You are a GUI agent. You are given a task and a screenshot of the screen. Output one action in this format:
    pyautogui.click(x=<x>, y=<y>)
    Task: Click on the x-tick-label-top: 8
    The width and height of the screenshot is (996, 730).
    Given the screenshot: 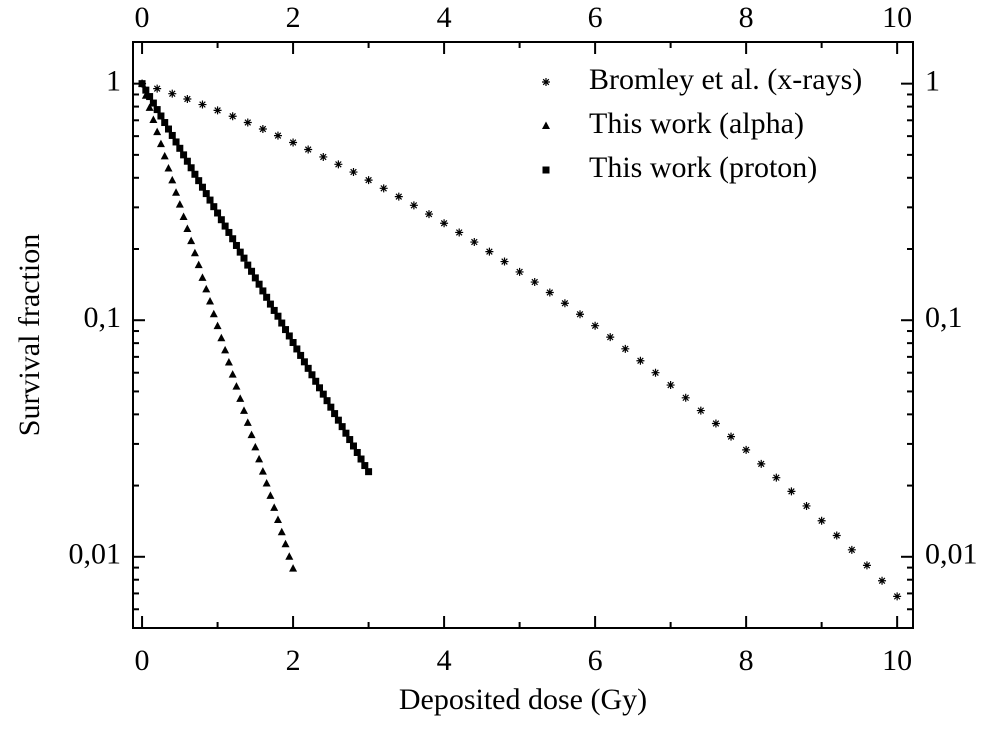 What is the action you would take?
    pyautogui.click(x=746, y=17)
    